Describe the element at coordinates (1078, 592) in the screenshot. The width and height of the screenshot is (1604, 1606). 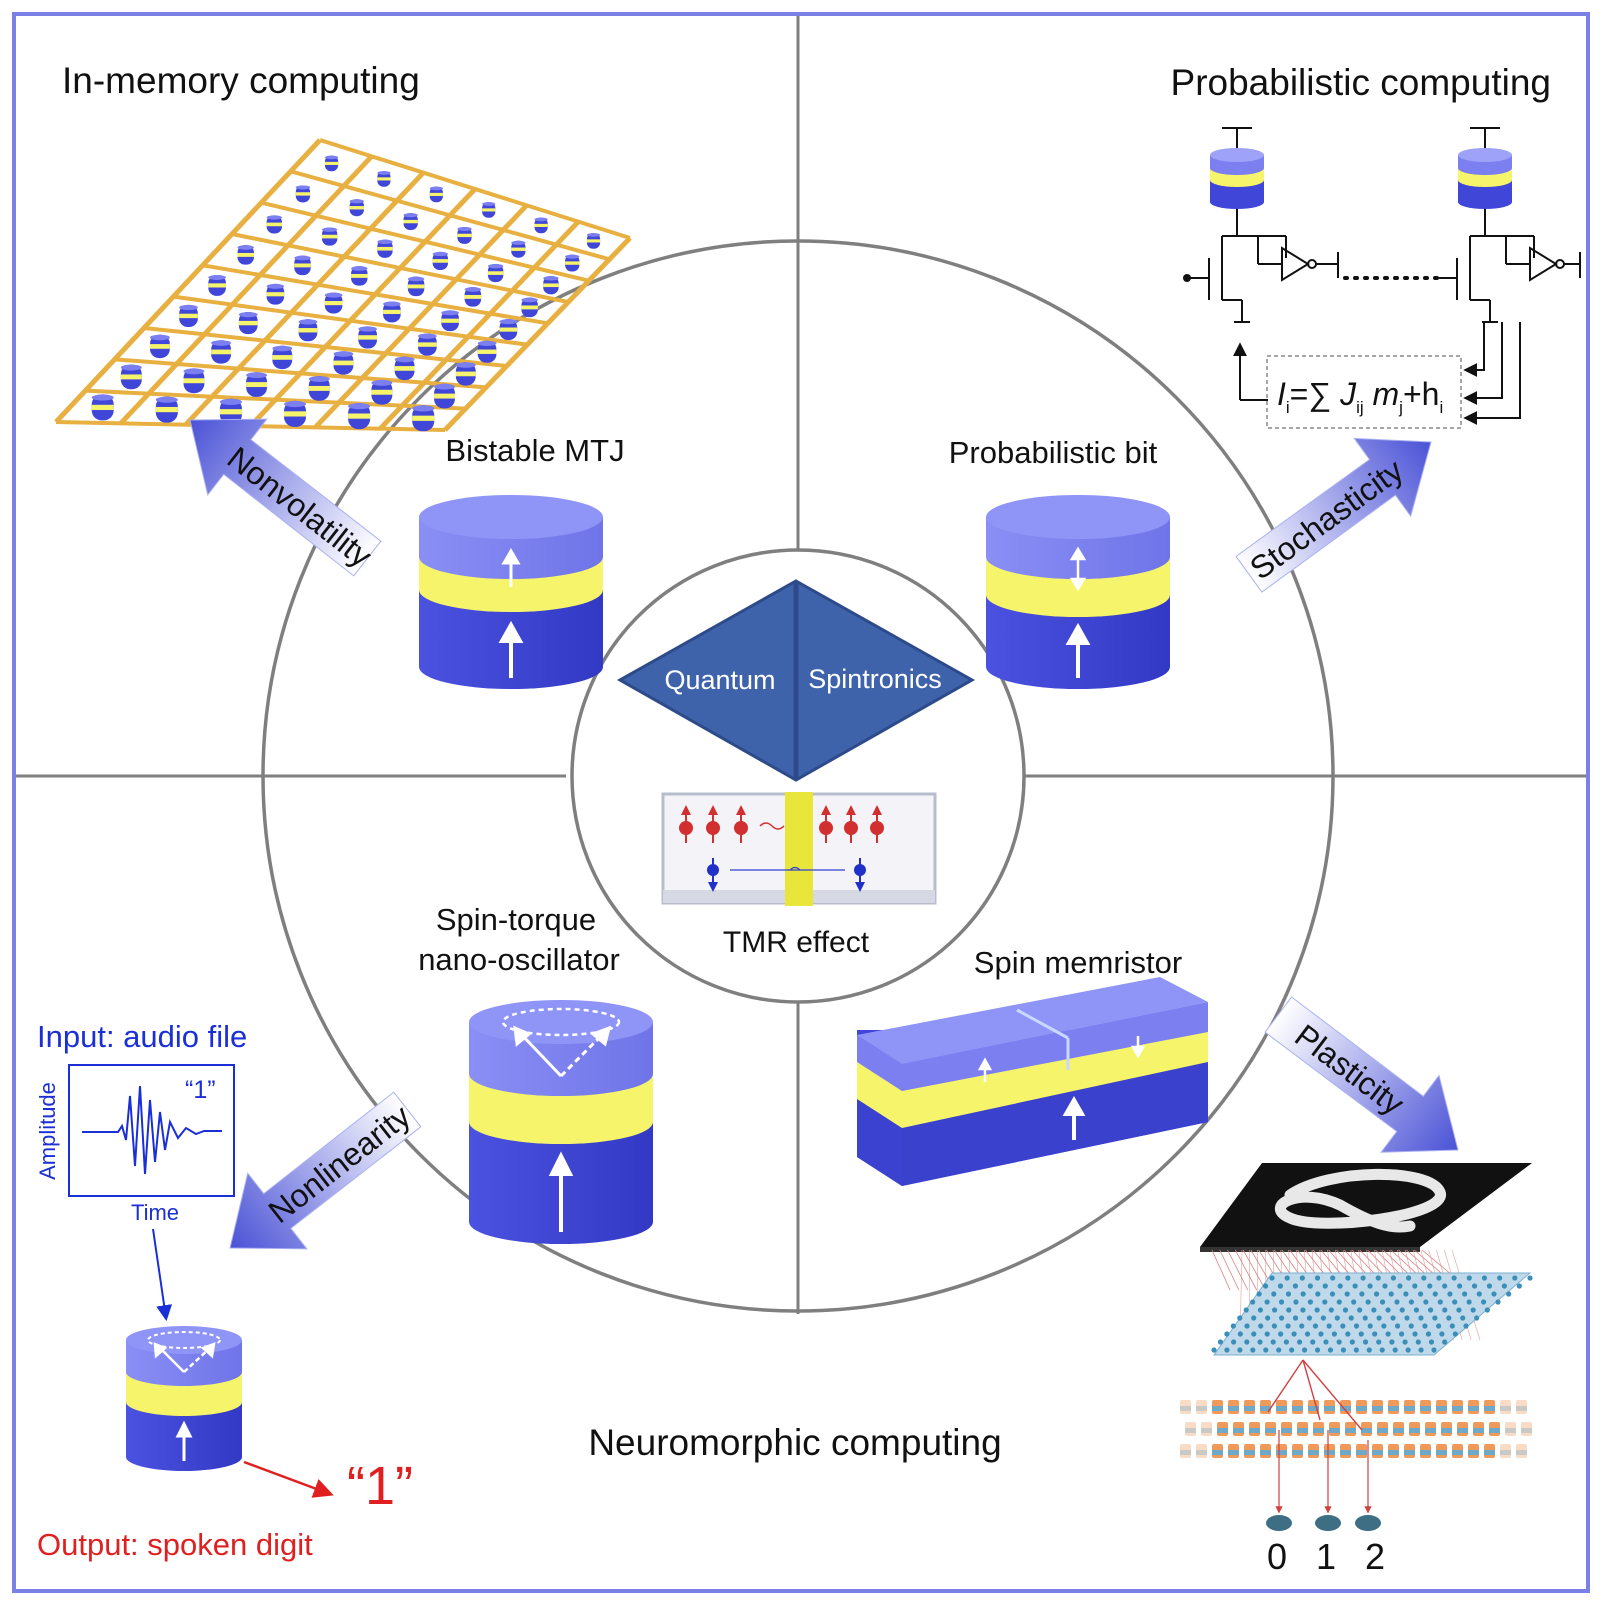
I see `probabilistic-bit-device` at that location.